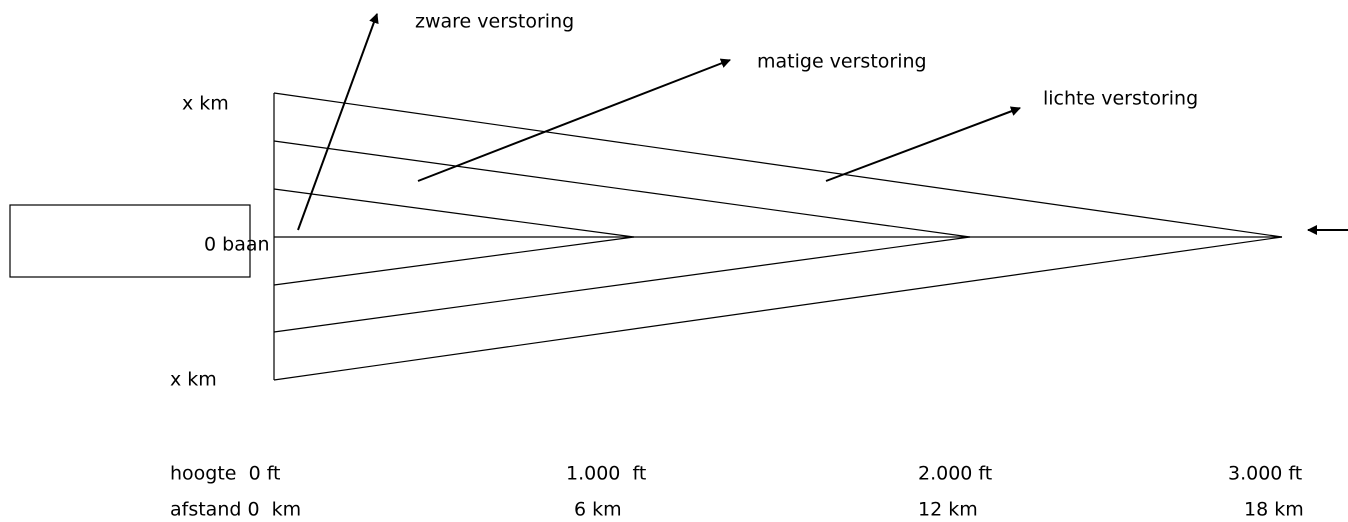 The width and height of the screenshot is (1348, 522). I want to click on distance-label: 18 km, so click(1274, 510).